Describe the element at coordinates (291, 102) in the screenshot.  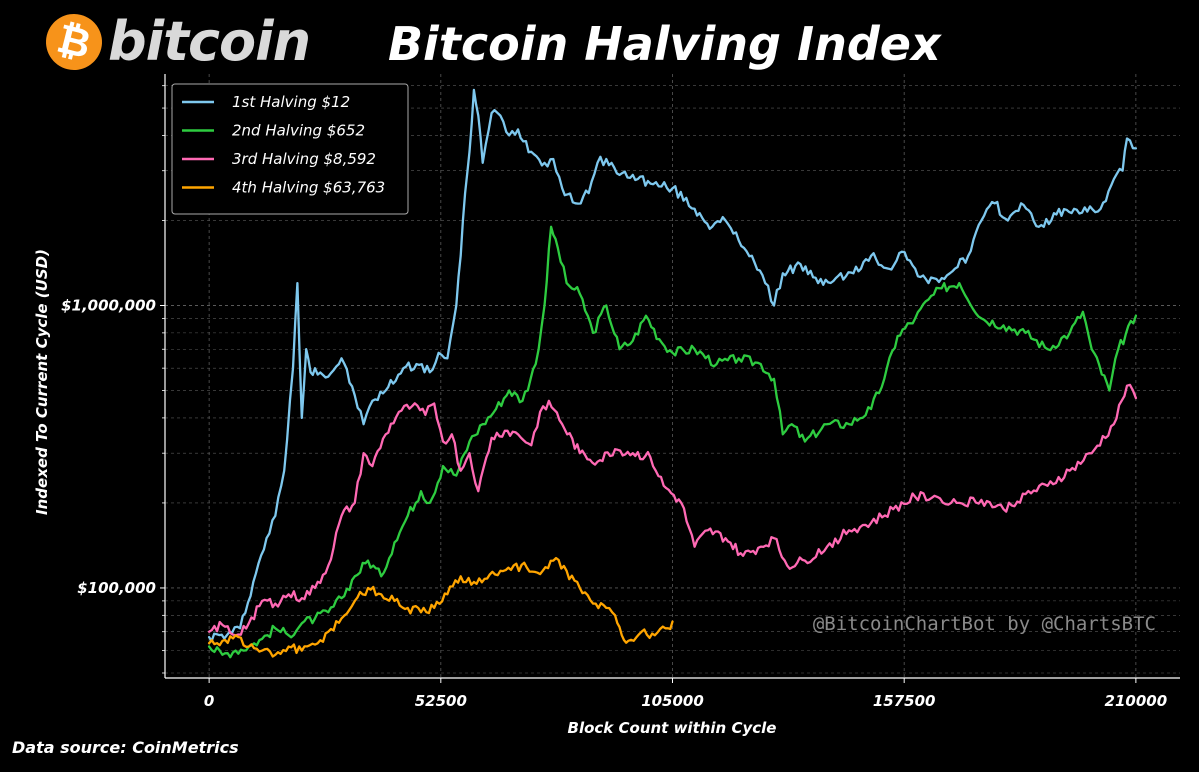
I see `legend-label: 1st Halving $12` at that location.